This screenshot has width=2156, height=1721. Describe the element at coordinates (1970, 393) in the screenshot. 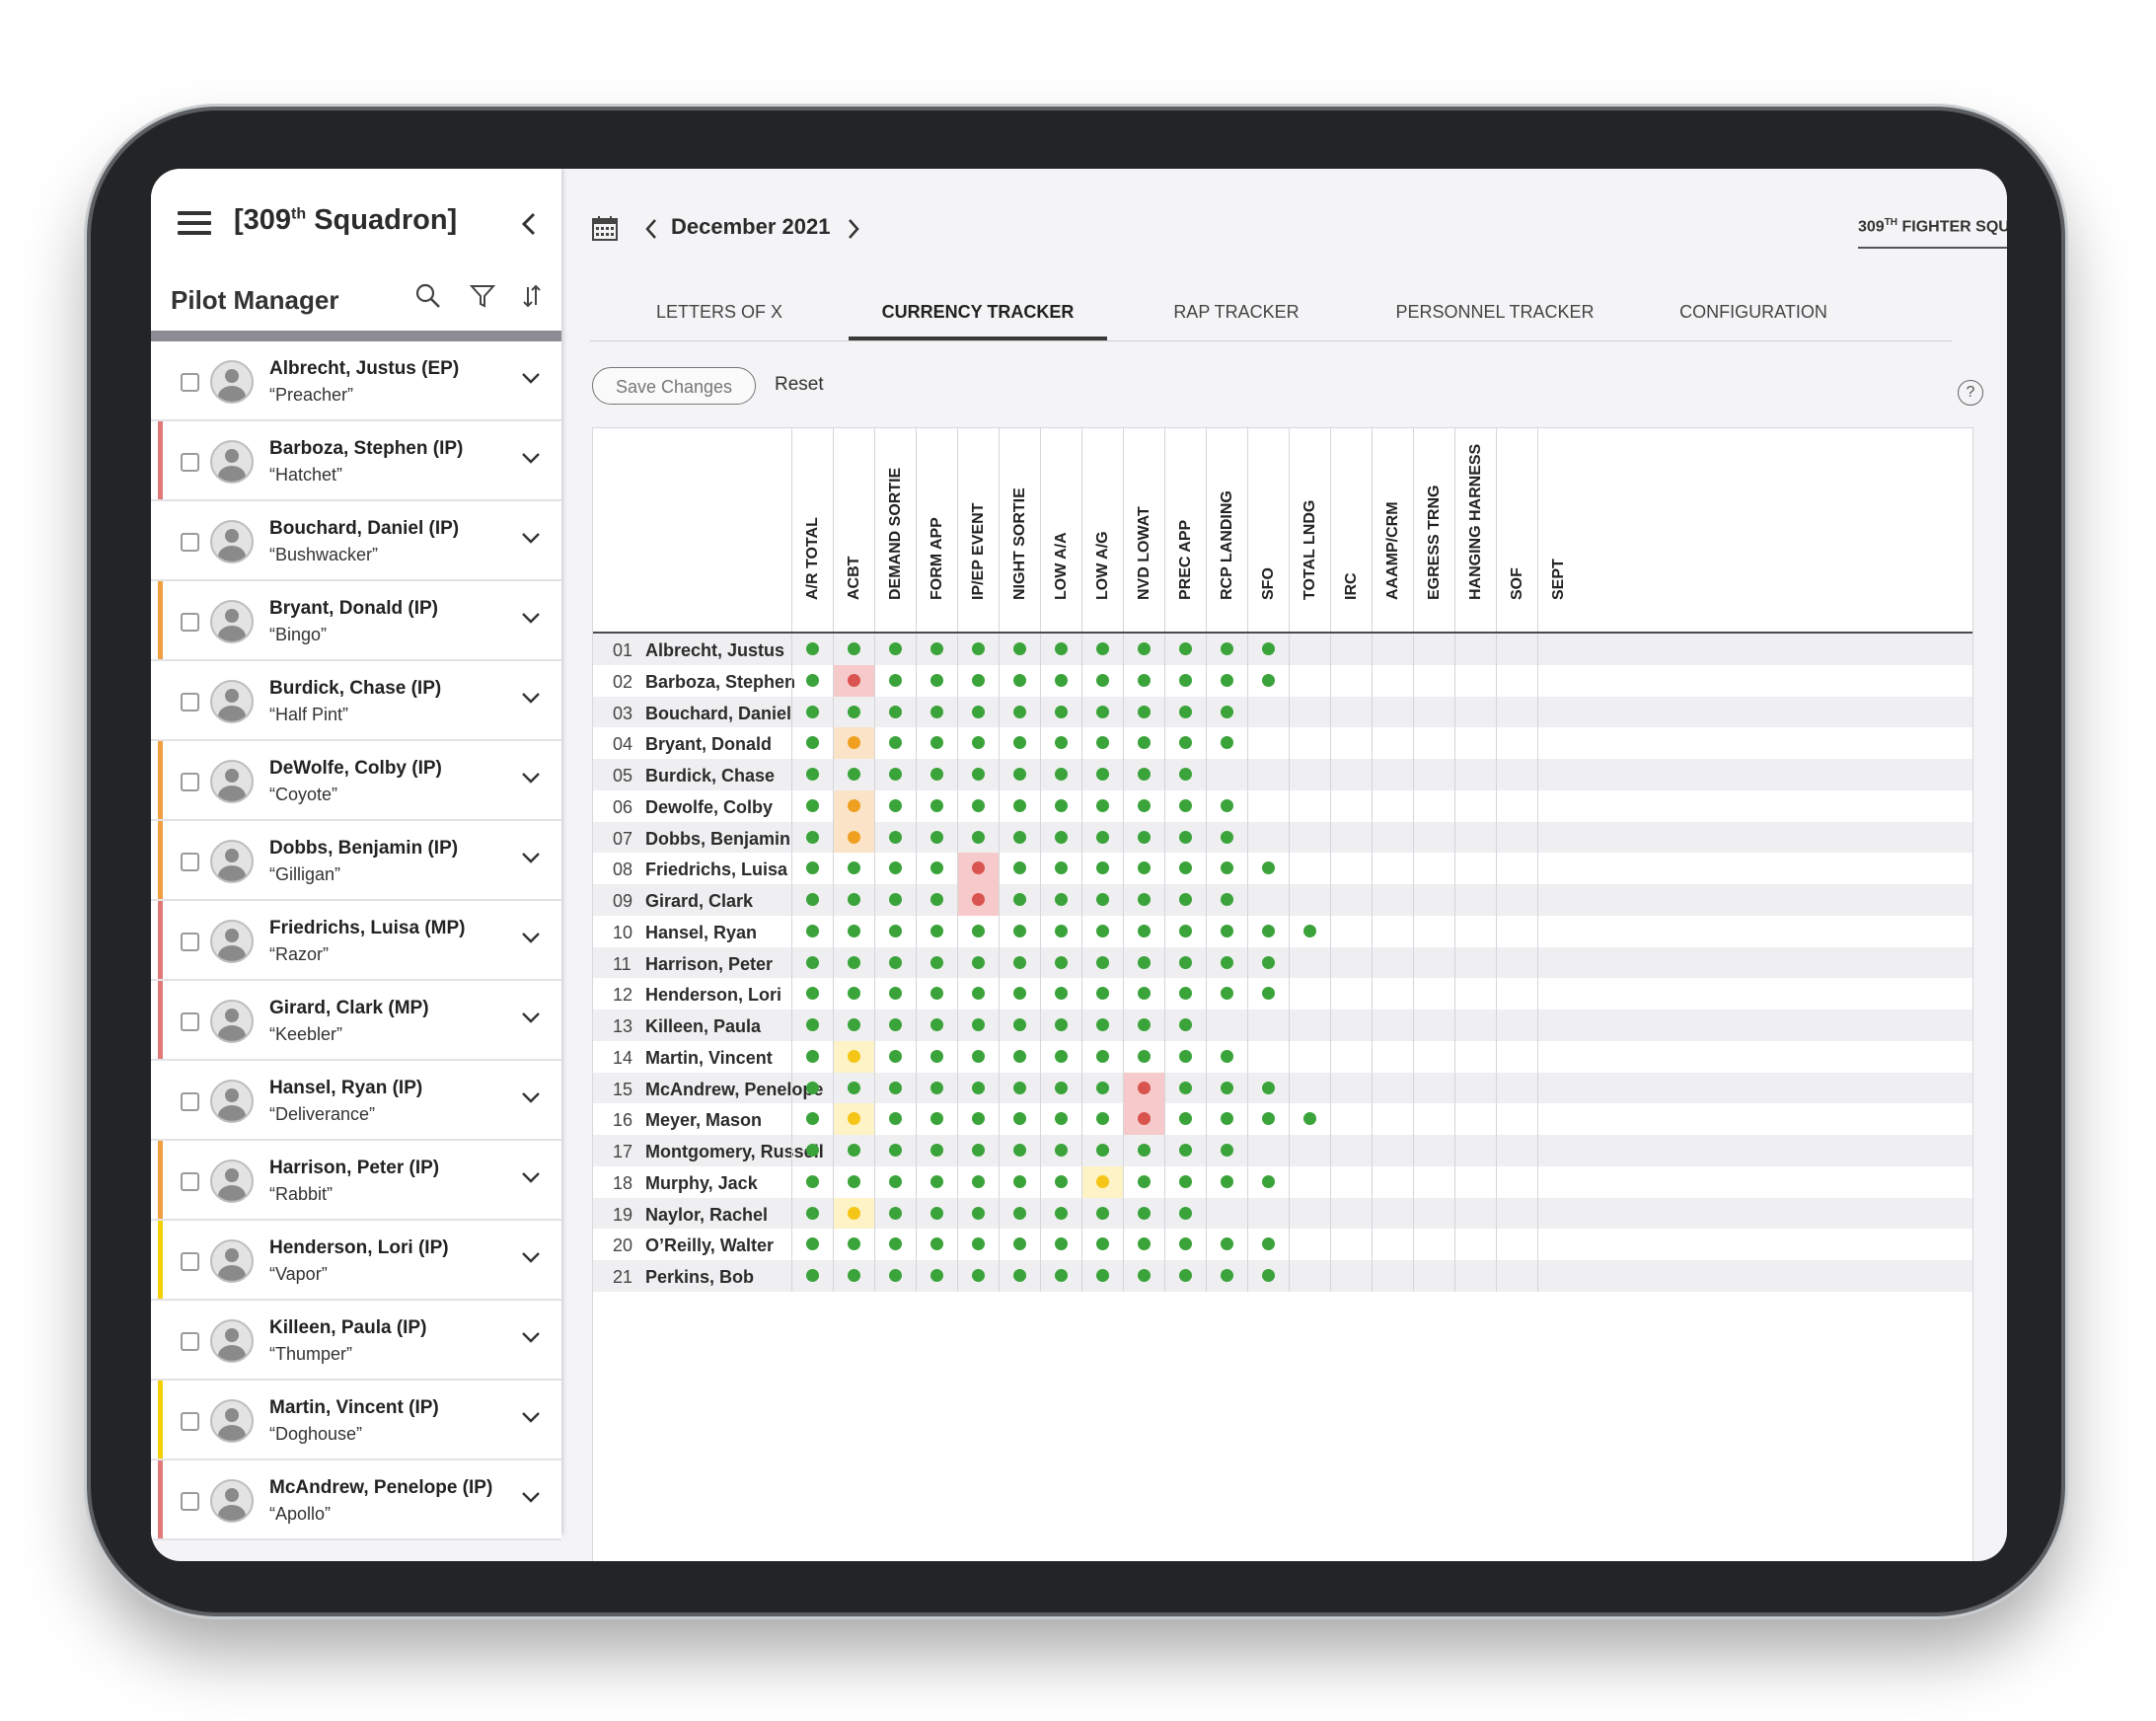

I see `help-icon: ?` at that location.